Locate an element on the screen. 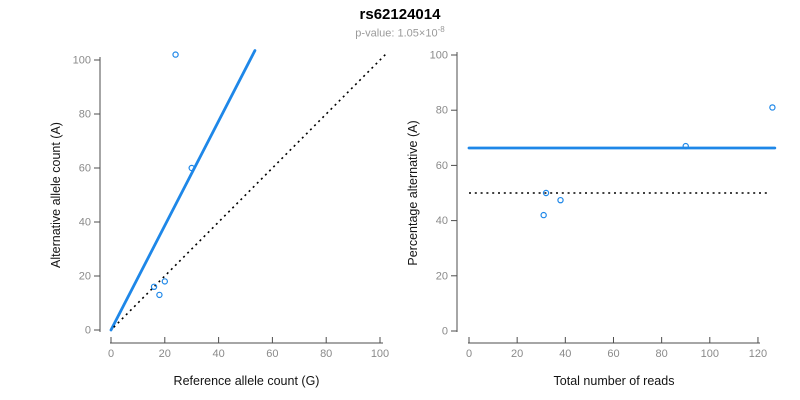 This screenshot has height=400, width=800. x-axis-title: Reference allele count (G) is located at coordinates (247, 381).